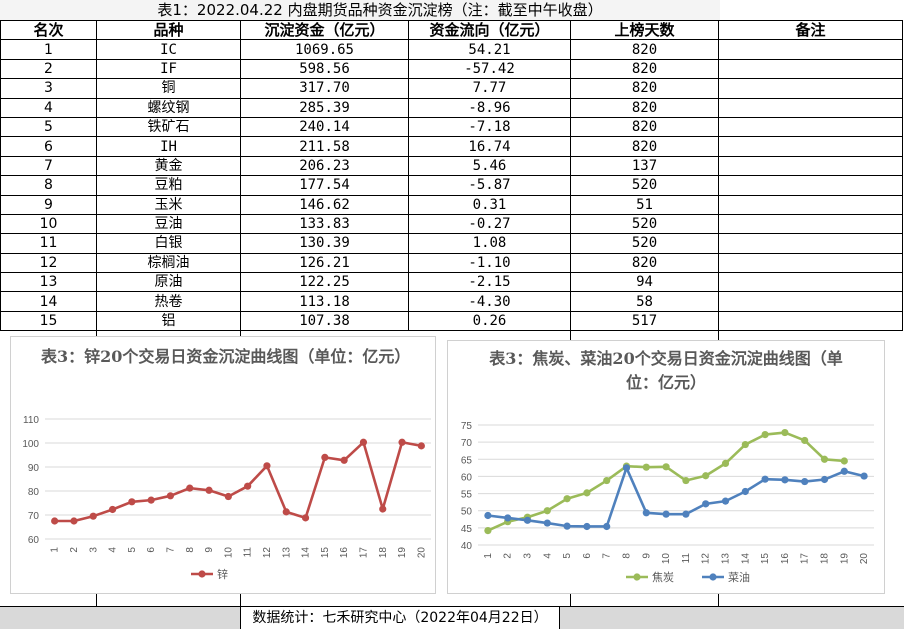 This screenshot has height=629, width=904. Describe the element at coordinates (451, 263) in the screenshot. I see `table-row: 12 棕榈油 126.21 -1.10 820` at that location.